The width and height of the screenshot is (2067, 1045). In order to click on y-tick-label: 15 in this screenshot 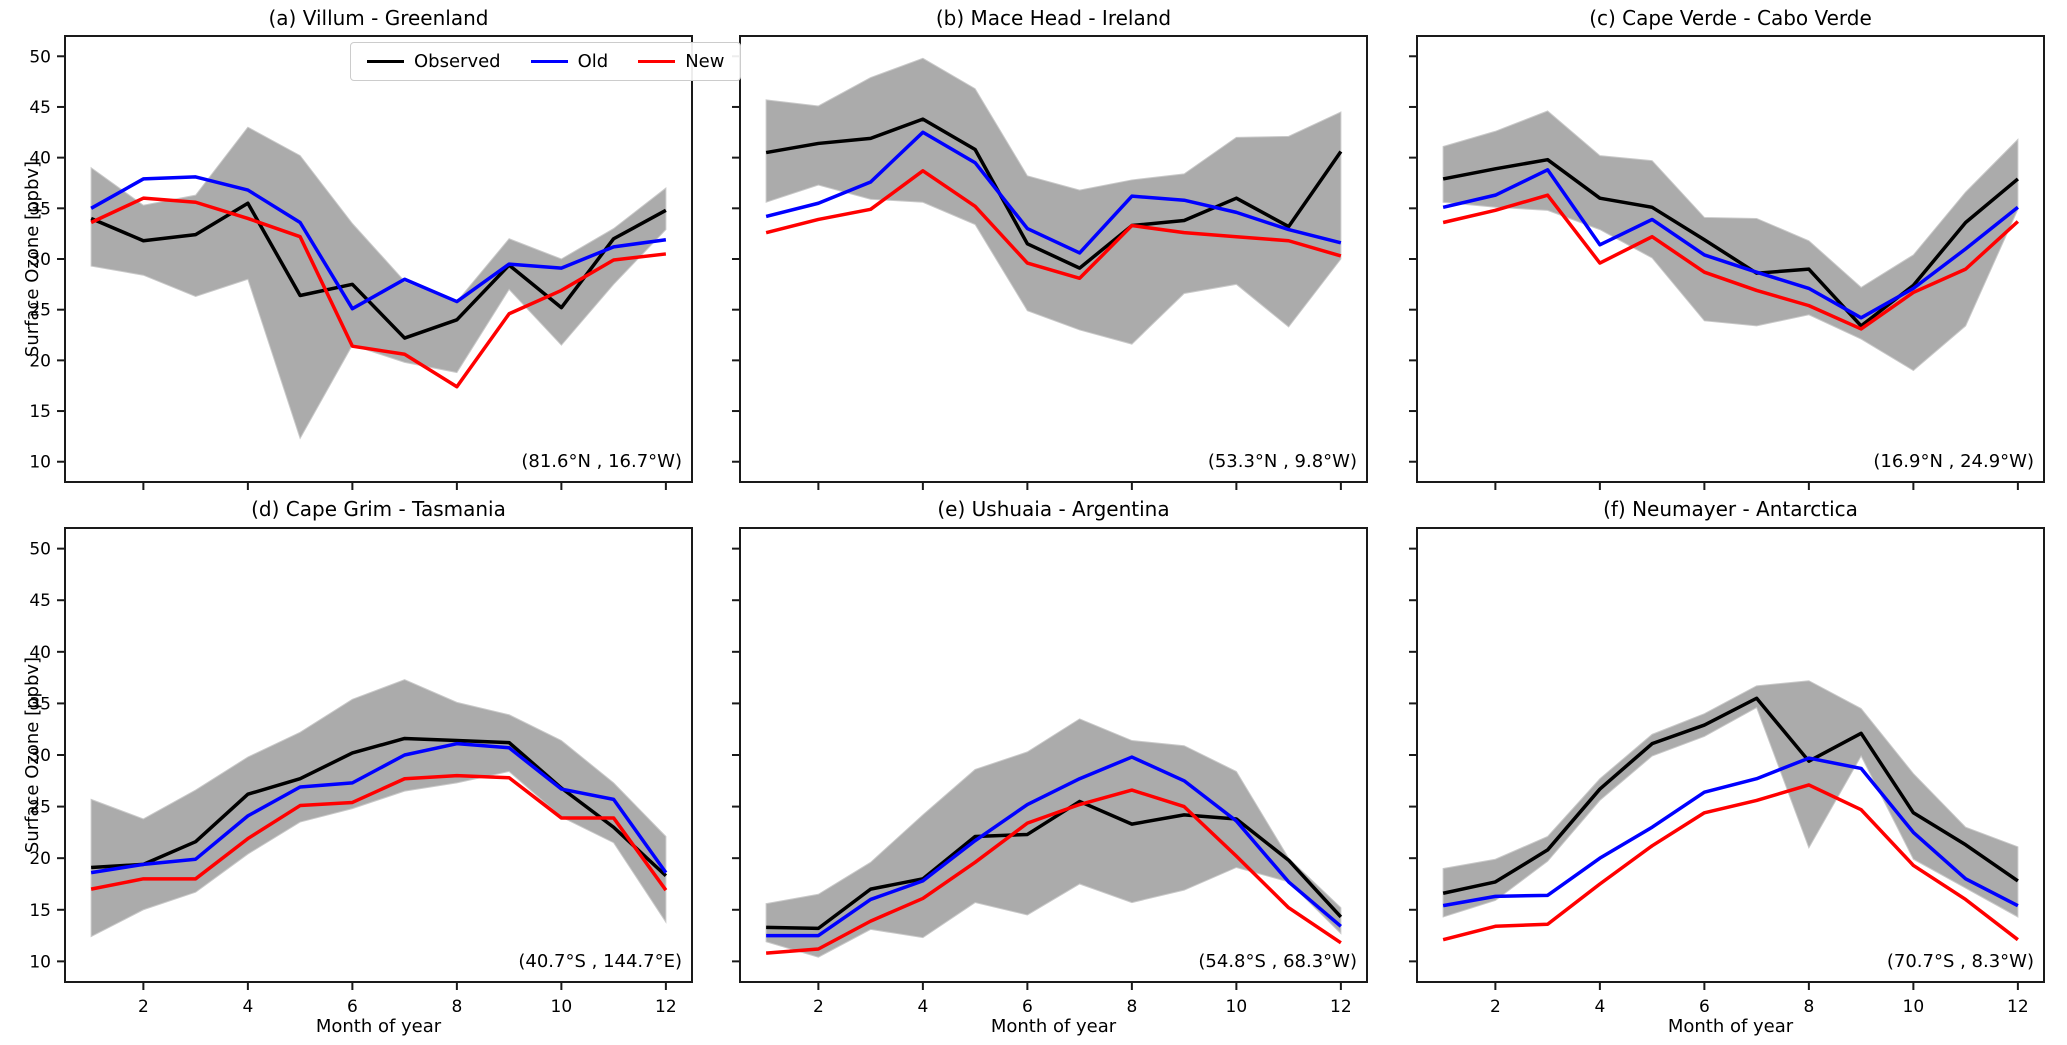, I will do `click(40, 412)`.